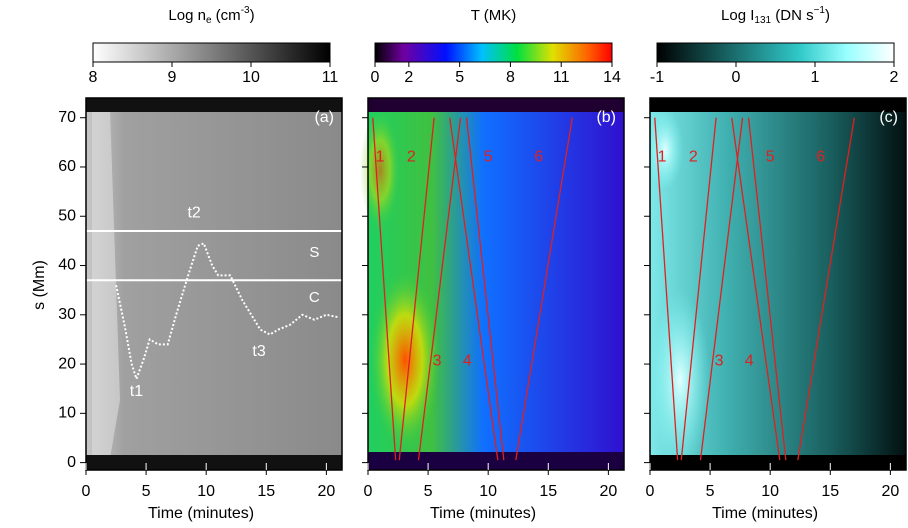 This screenshot has width=908, height=528. Describe the element at coordinates (67, 215) in the screenshot. I see `y-tick-label: 50` at that location.